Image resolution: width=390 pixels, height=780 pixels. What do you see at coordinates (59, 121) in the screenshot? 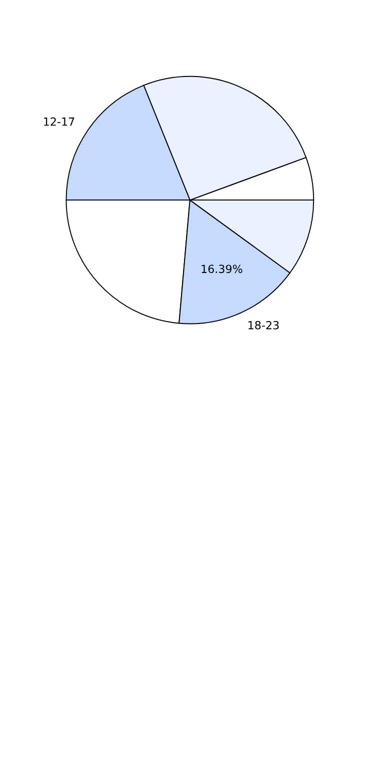
I see `slice-label: 12-17` at bounding box center [59, 121].